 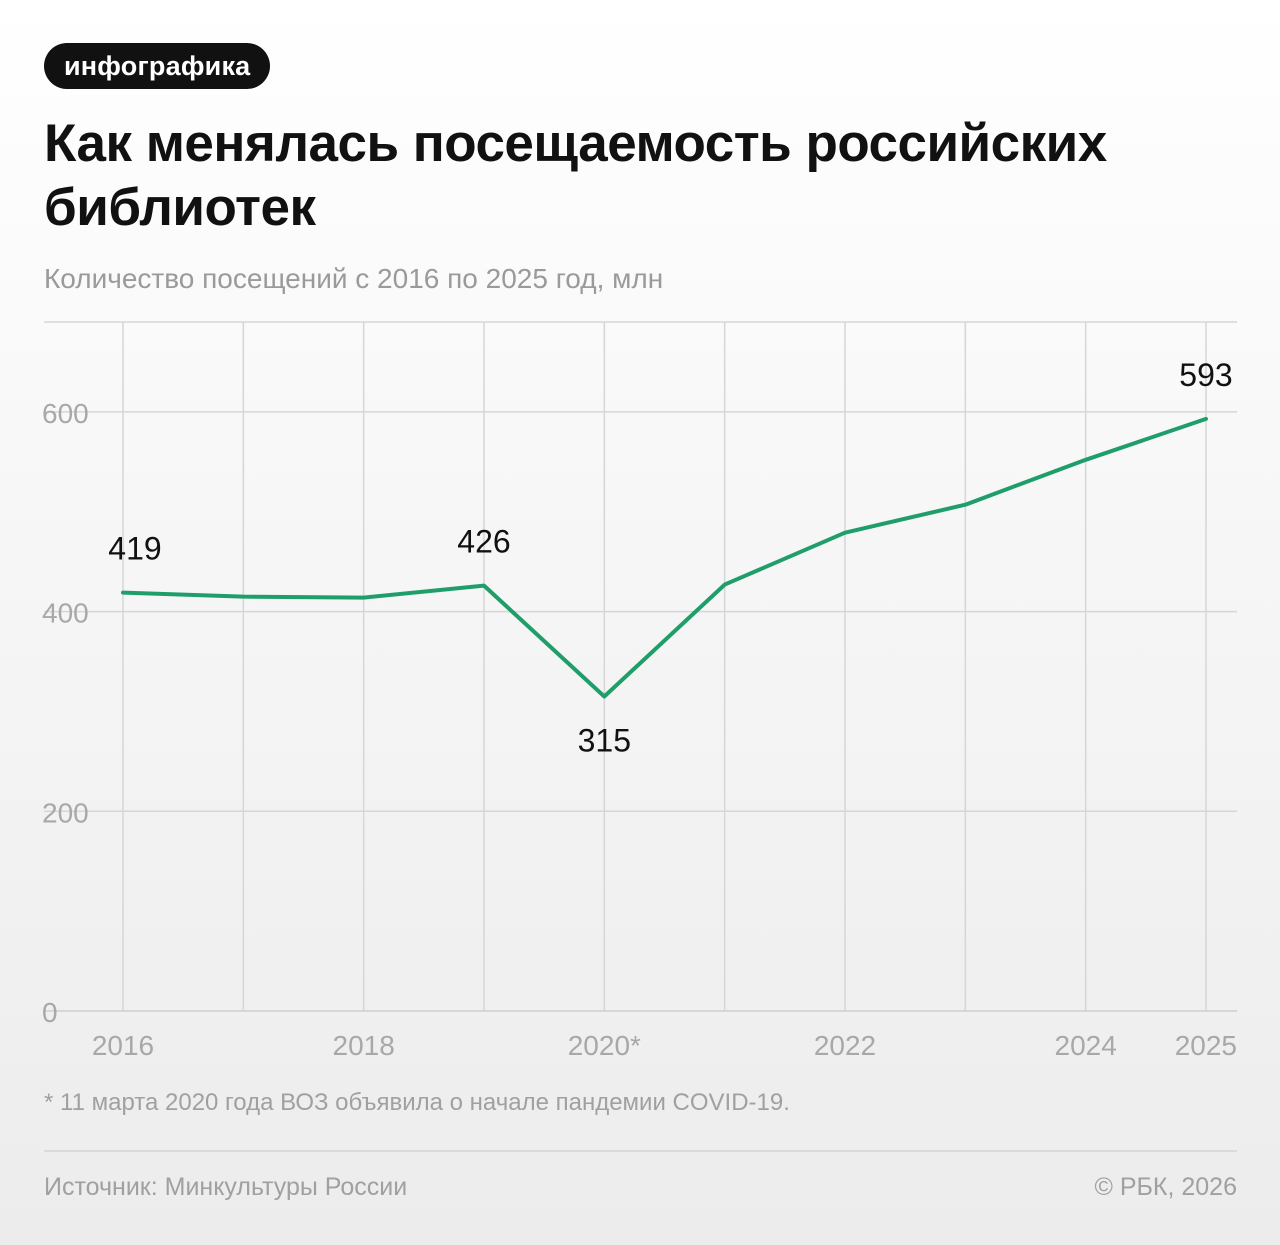 What do you see at coordinates (1206, 1045) in the screenshot?
I see `x-tick-label: 2025` at bounding box center [1206, 1045].